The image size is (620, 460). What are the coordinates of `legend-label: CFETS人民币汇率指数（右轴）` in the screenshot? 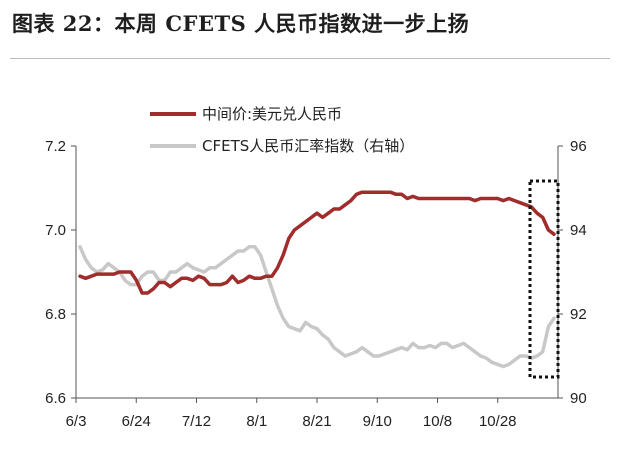 It's located at (308, 146).